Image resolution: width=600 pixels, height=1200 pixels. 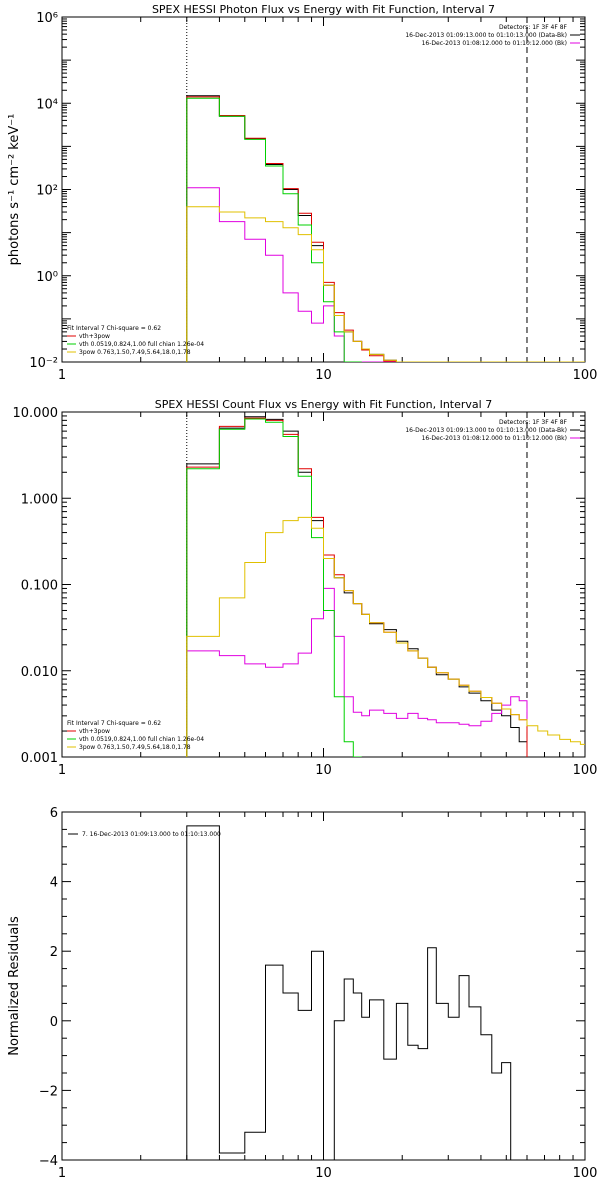 I want to click on y-tick-label: 0.001, so click(x=39, y=758).